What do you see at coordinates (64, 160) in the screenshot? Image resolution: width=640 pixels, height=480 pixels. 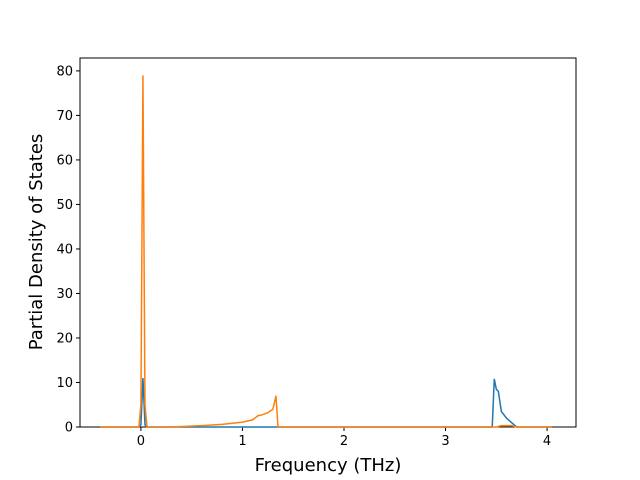 I see `y-tick-label: 60` at bounding box center [64, 160].